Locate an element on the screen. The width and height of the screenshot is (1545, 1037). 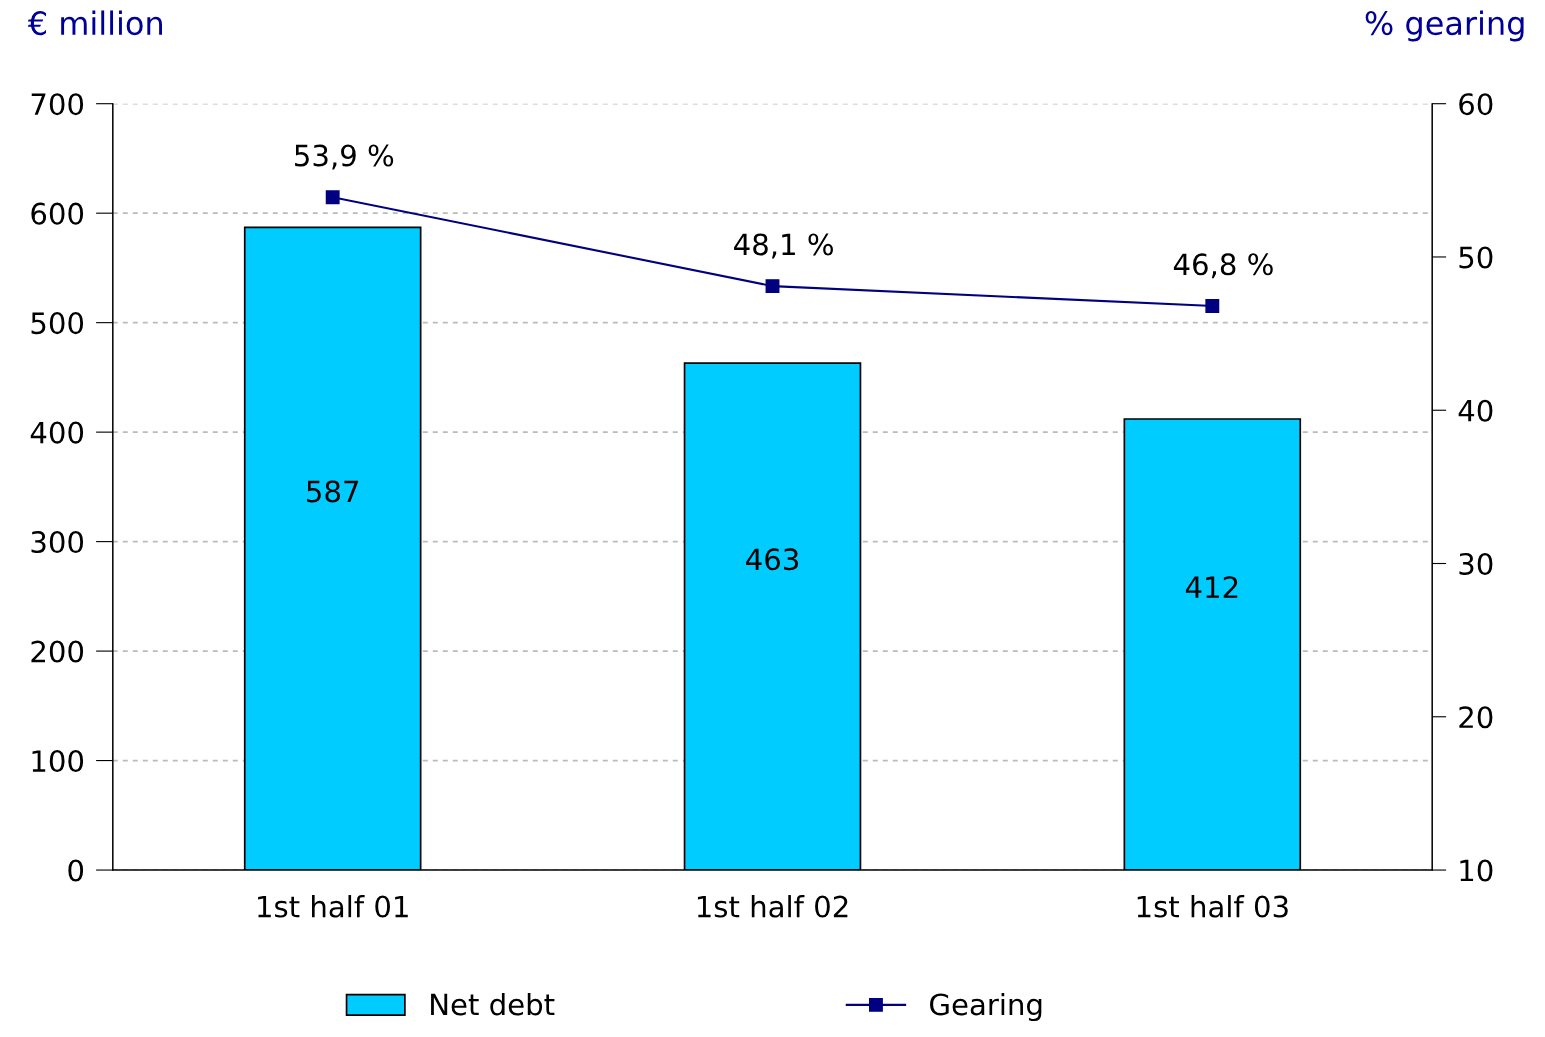
x-tick-label: 1st half 01 is located at coordinates (333, 906).